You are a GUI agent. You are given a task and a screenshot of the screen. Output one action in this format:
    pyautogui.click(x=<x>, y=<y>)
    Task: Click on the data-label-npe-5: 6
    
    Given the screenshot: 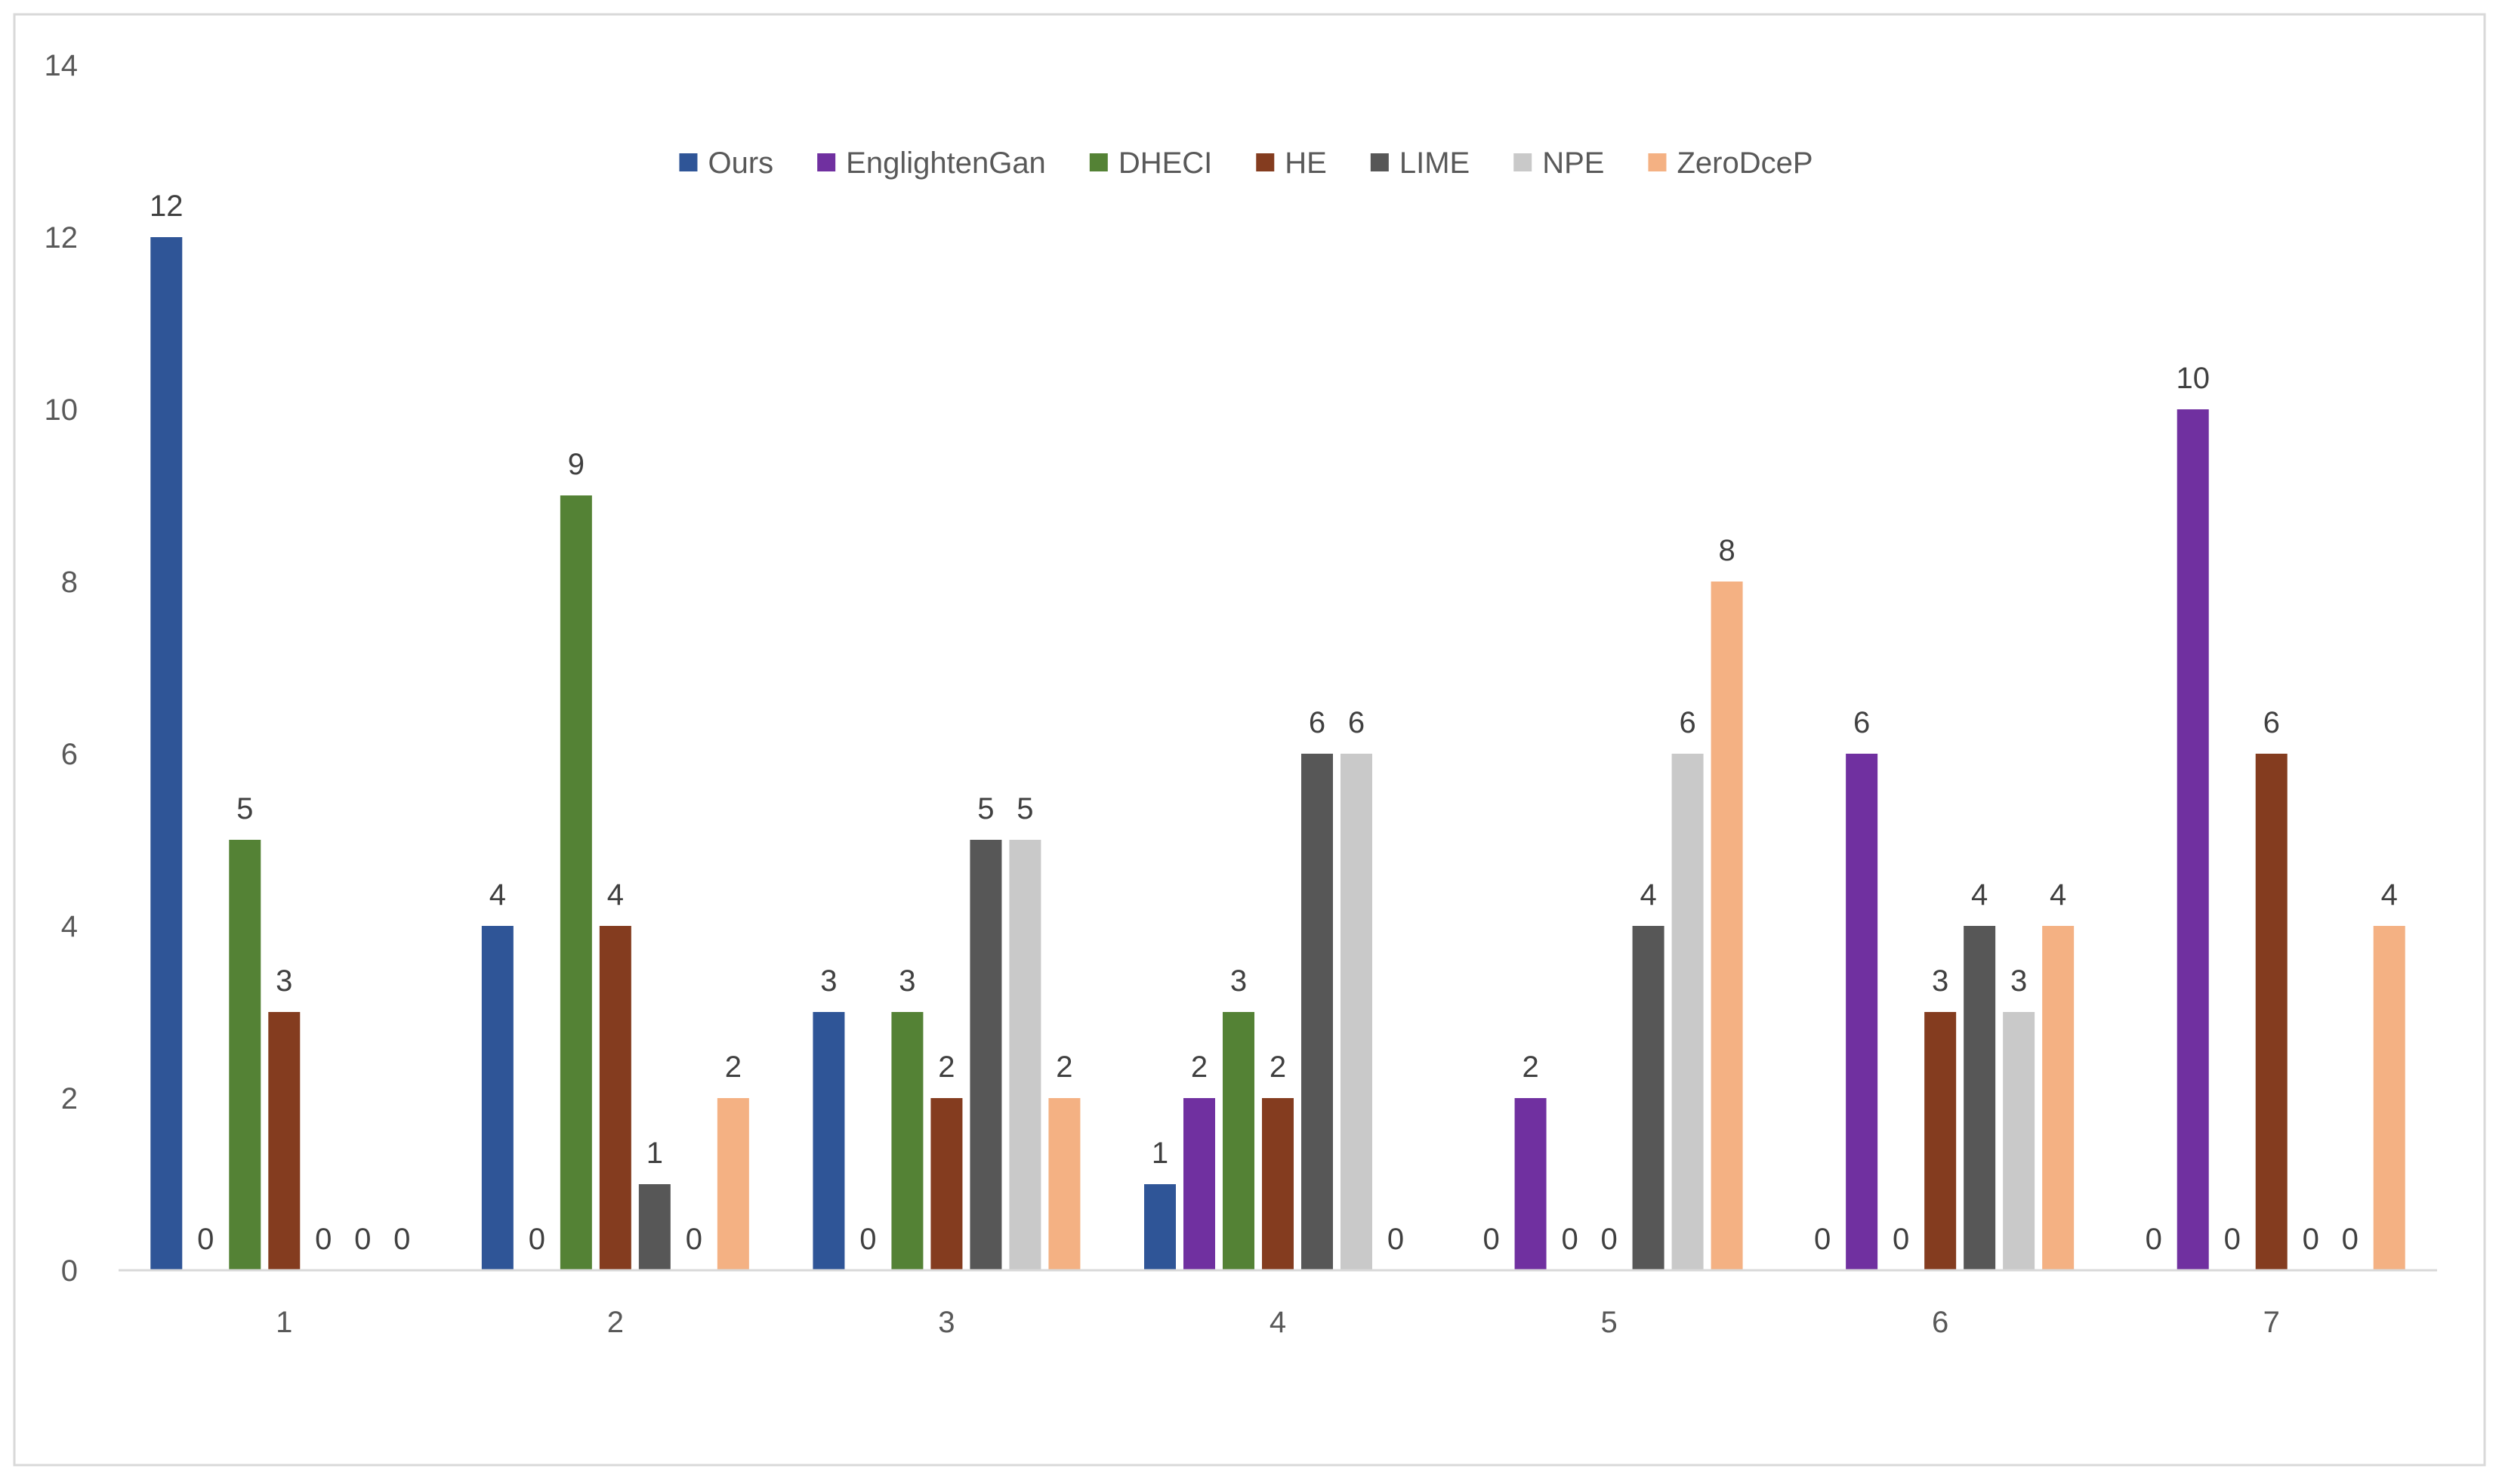 What is the action you would take?
    pyautogui.click(x=1687, y=722)
    